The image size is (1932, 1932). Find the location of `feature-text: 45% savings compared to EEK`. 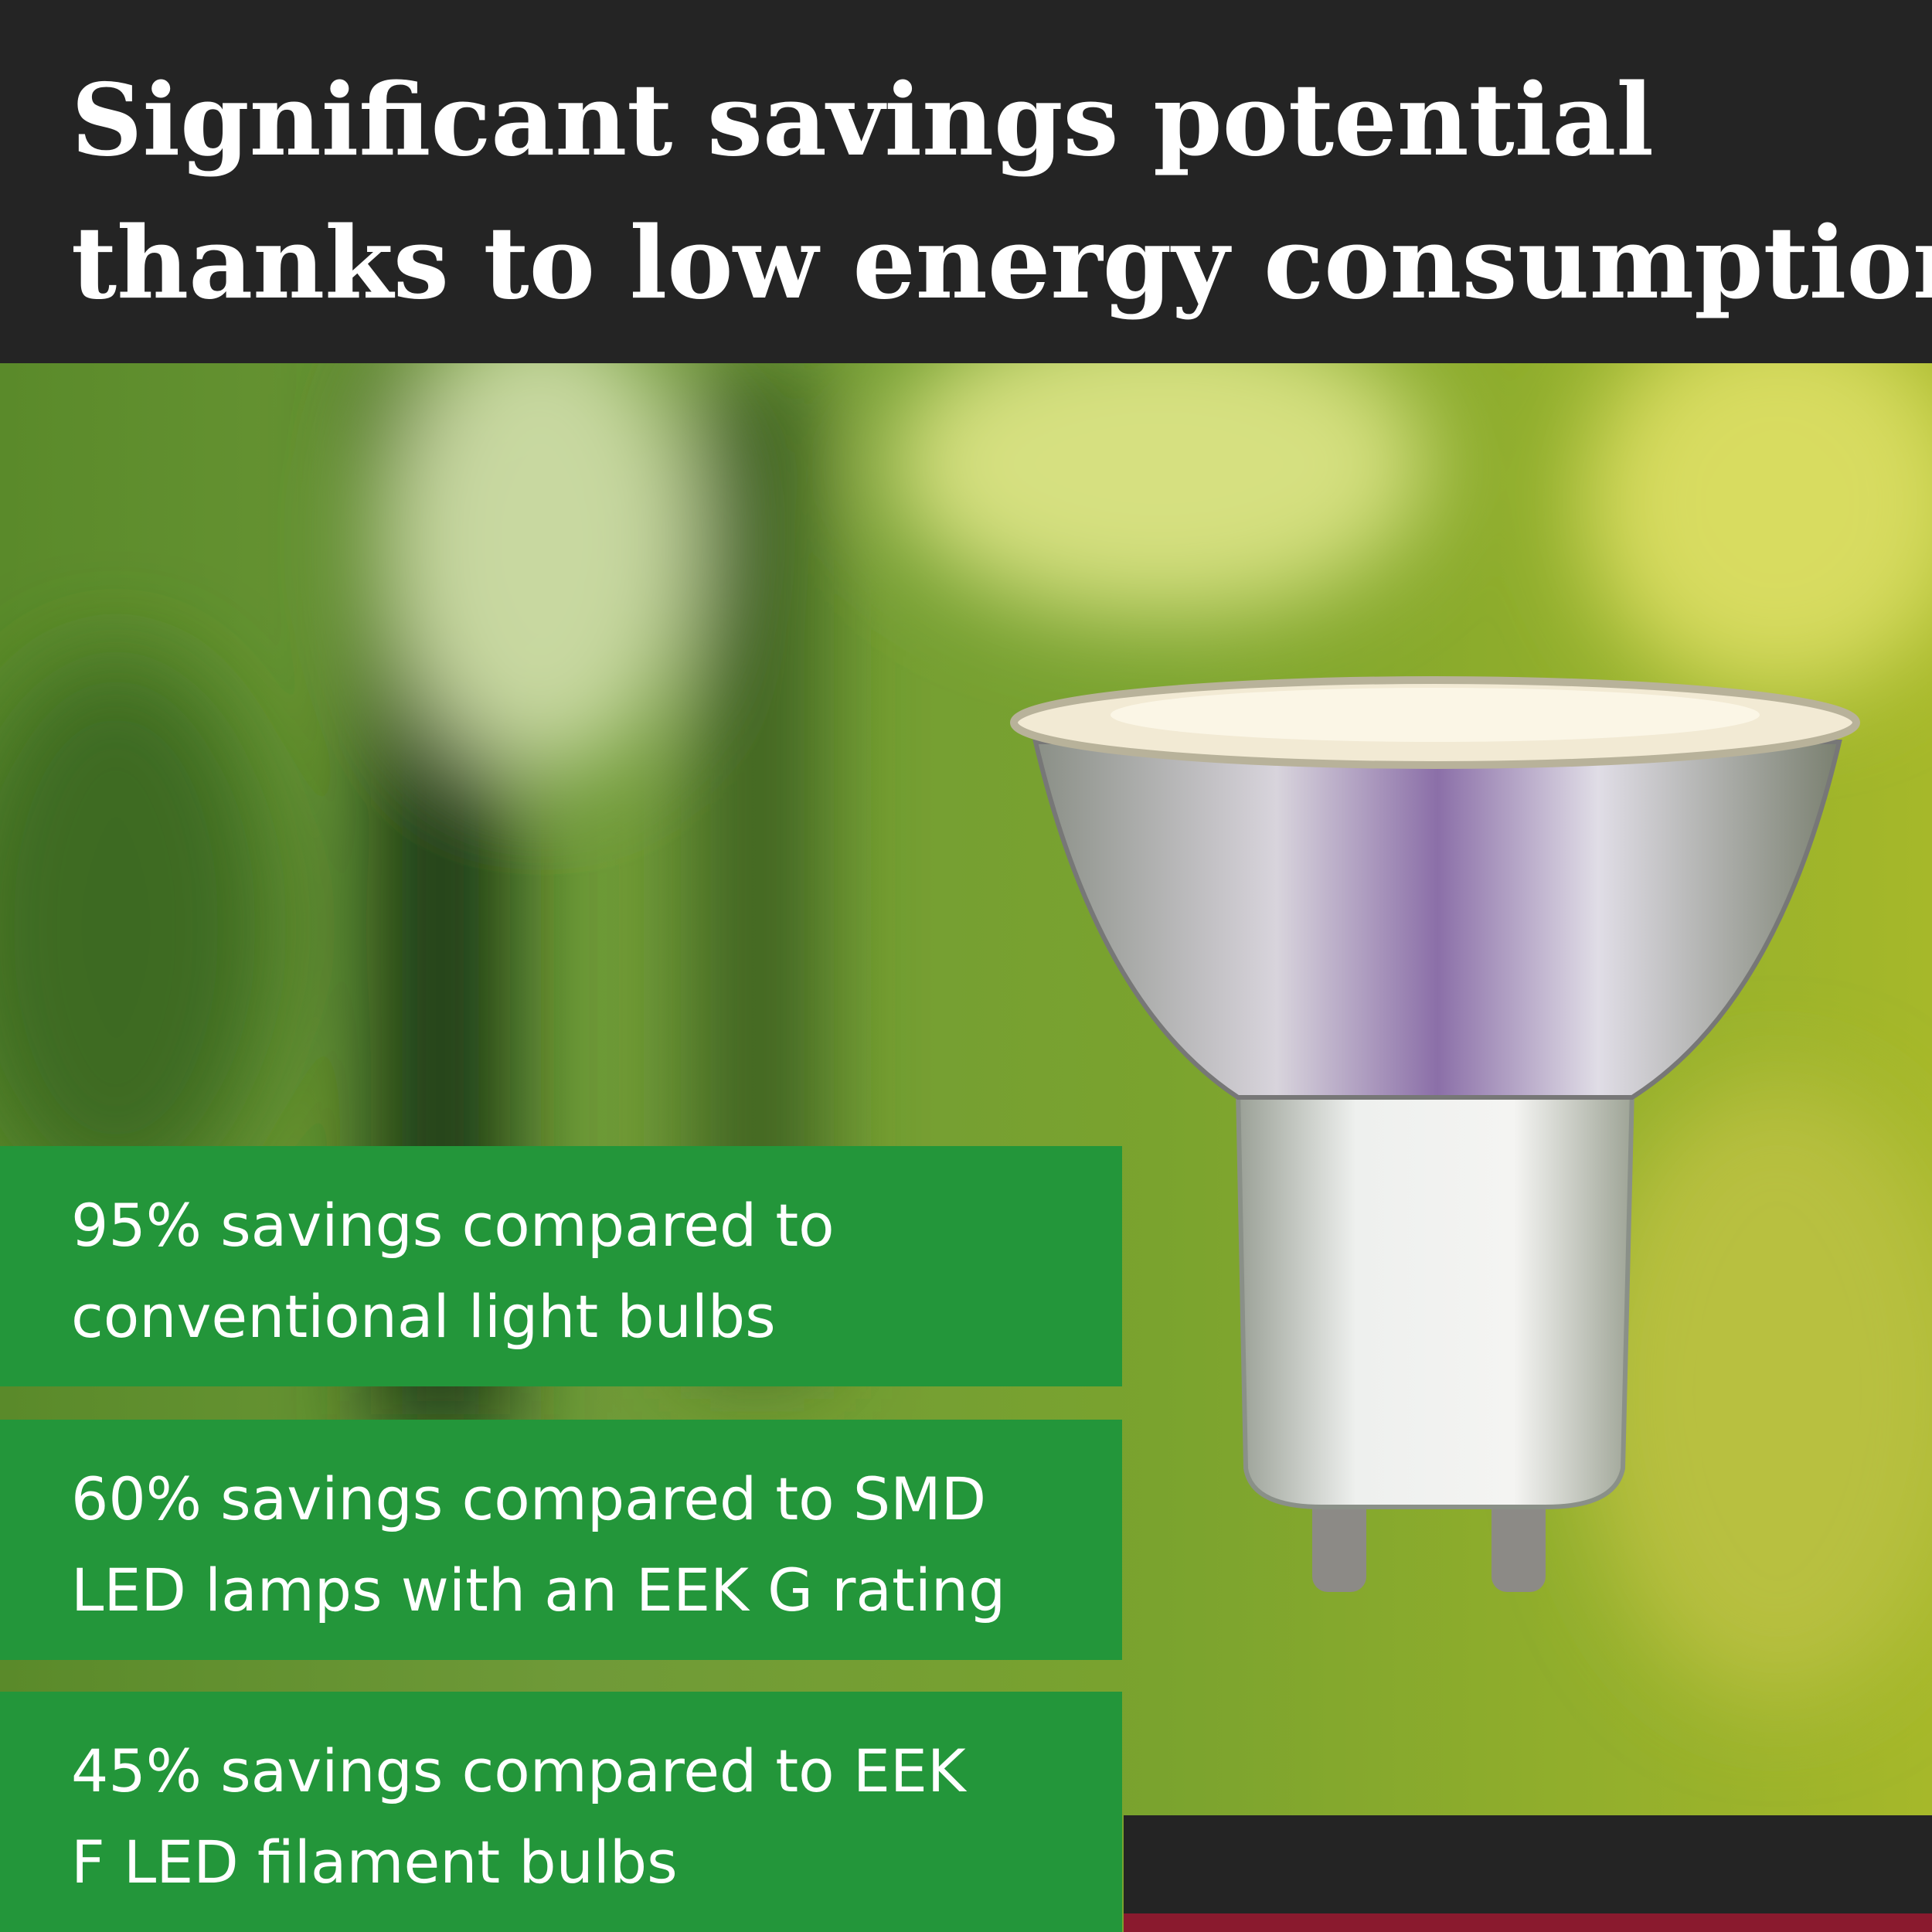

feature-text: 45% savings compared to EEK is located at coordinates (519, 1771).